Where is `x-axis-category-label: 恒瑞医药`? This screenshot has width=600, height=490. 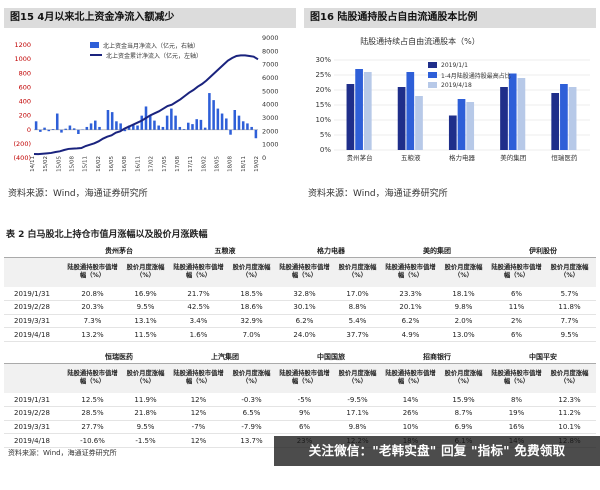 x-axis-category-label: 恒瑞医药 is located at coordinates (564, 157).